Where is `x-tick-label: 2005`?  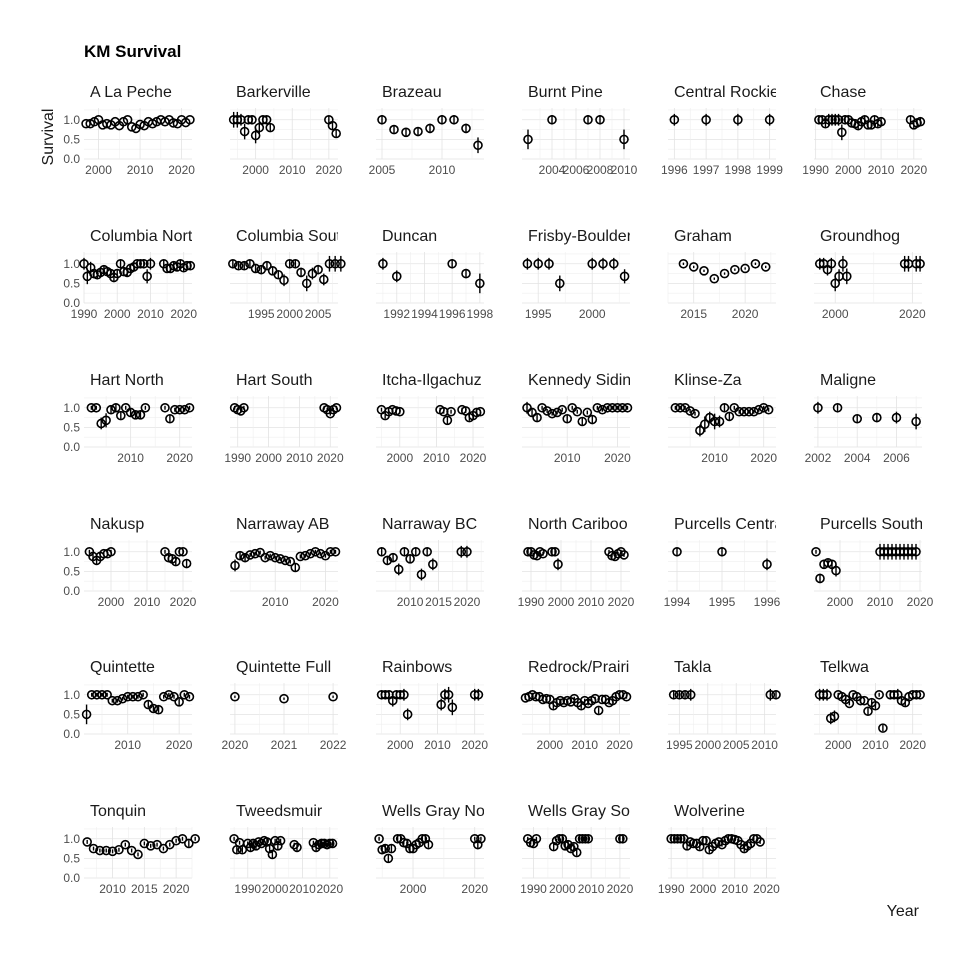
x-tick-label: 2005 is located at coordinates (318, 314).